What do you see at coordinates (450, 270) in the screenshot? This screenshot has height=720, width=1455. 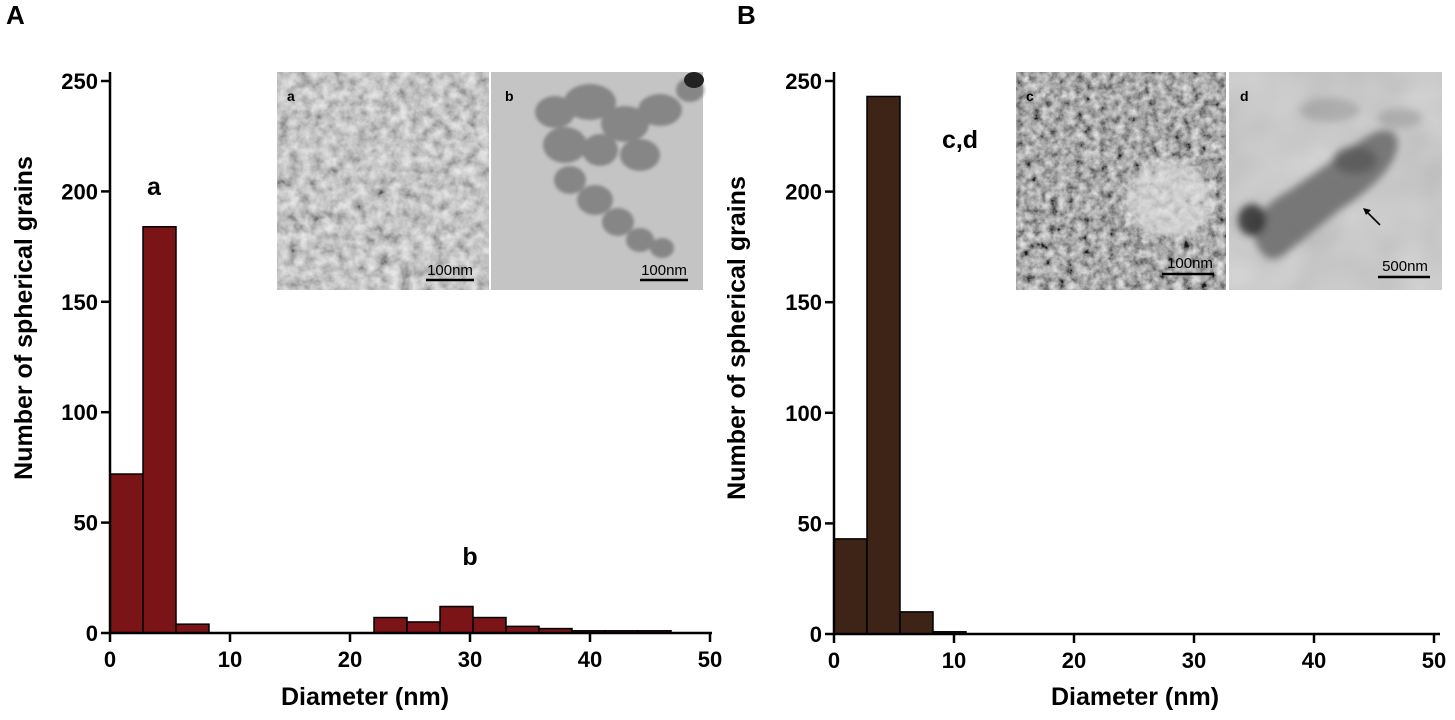 I see `inset-a-scale-text: 100nm` at bounding box center [450, 270].